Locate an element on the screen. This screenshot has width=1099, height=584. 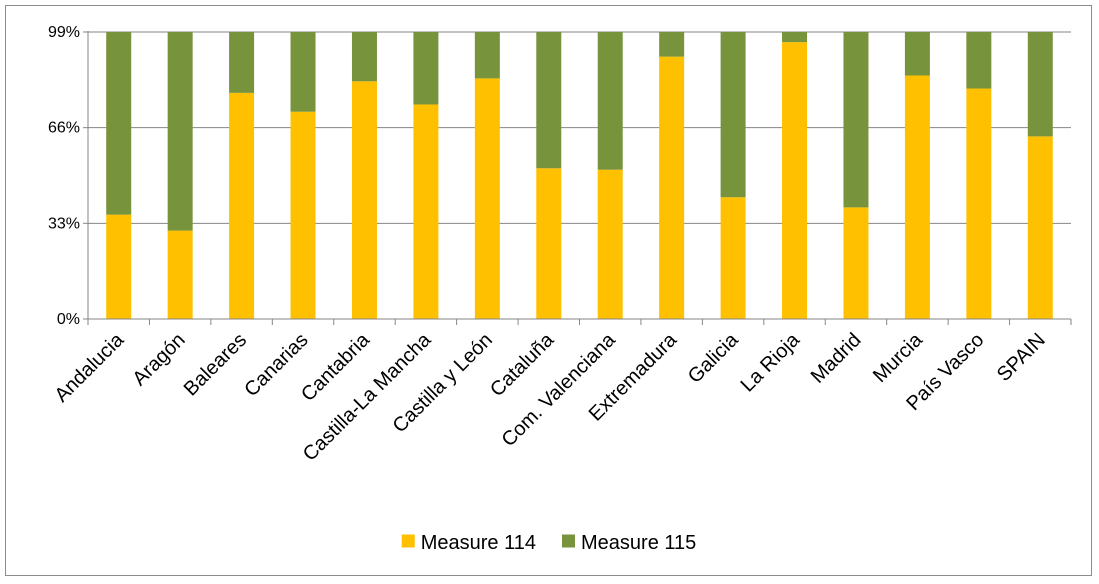
x-category-label-8: Com. Valenciana is located at coordinates (559, 389).